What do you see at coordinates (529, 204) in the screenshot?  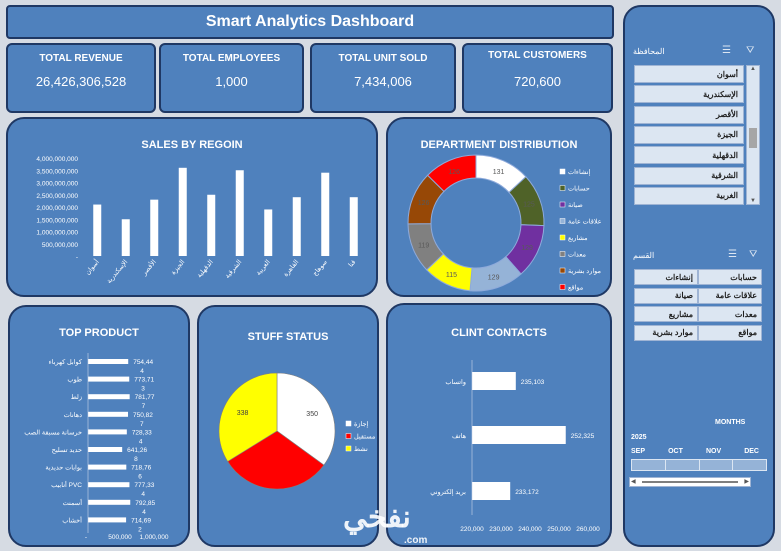 I see `slice-label: 125` at bounding box center [529, 204].